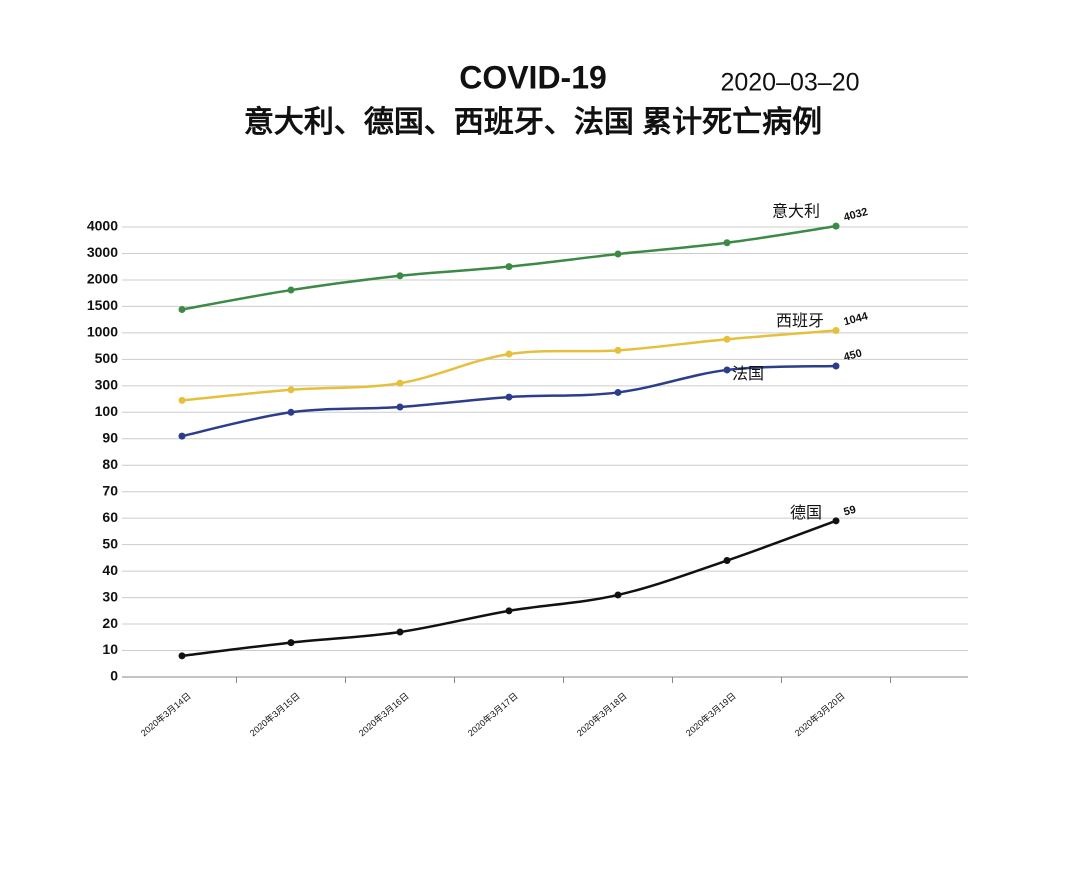 The image size is (1080, 883). I want to click on y-tick-label: 1000, so click(102, 332).